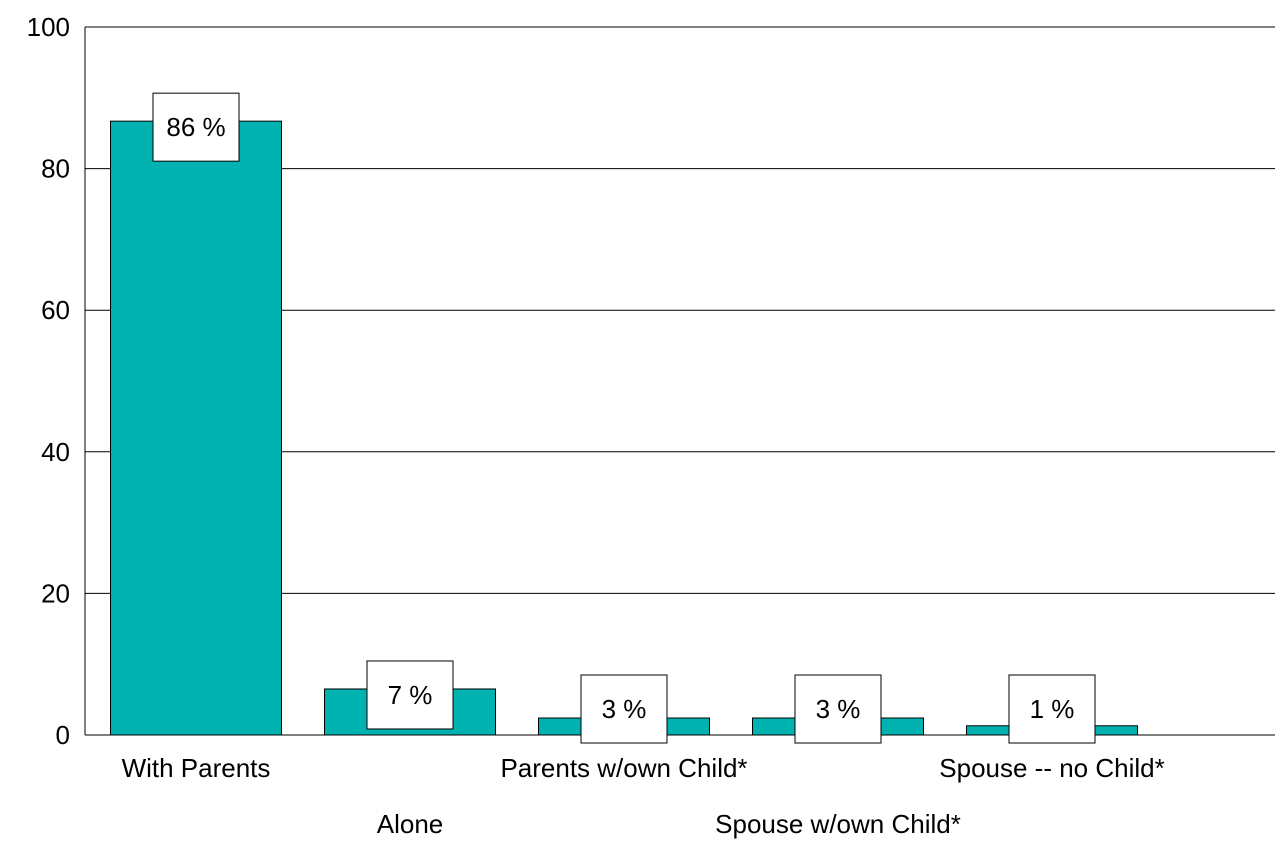  I want to click on category-label: Spouse w/own Child*, so click(838, 824).